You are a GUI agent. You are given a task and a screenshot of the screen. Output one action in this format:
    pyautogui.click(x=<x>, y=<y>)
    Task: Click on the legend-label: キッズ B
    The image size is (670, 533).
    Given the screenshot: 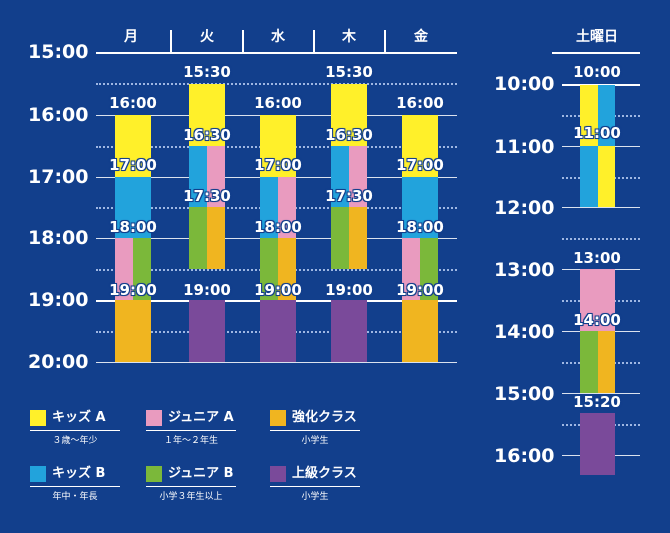 What is the action you would take?
    pyautogui.click(x=79, y=473)
    